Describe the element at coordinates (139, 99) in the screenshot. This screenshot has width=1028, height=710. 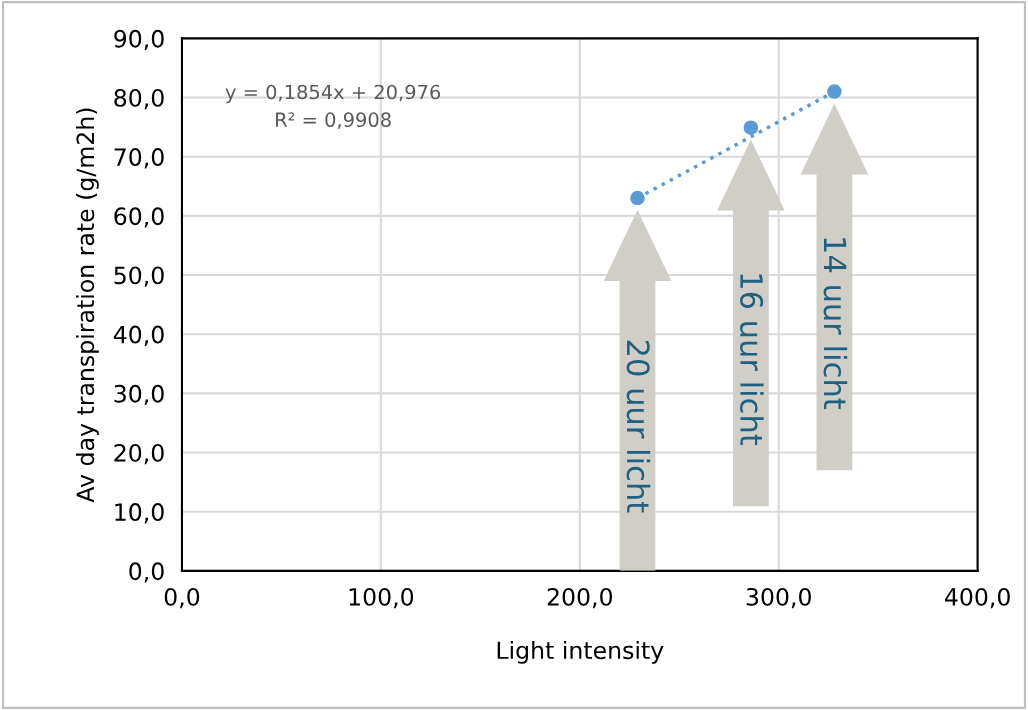
I see `y-tick-label: 80,0` at that location.